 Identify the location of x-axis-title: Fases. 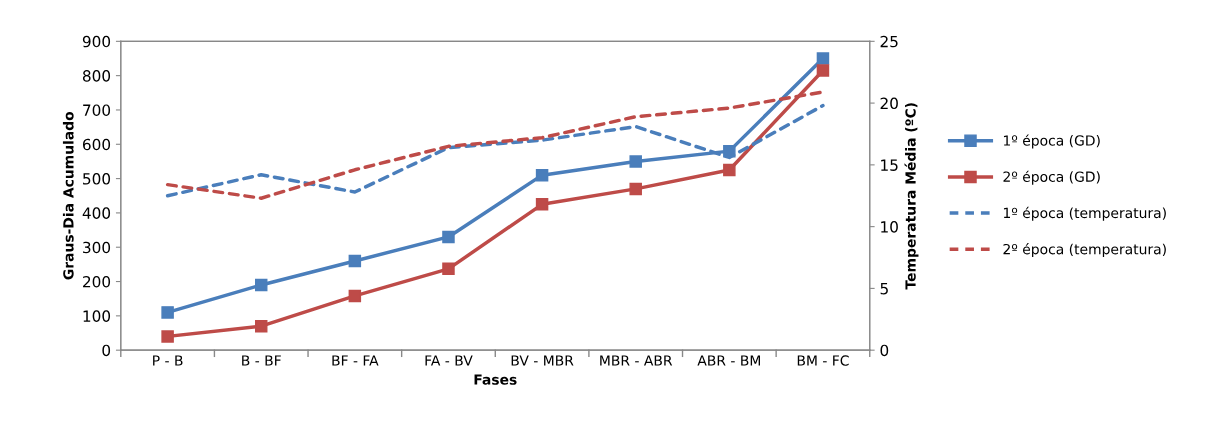
(495, 379).